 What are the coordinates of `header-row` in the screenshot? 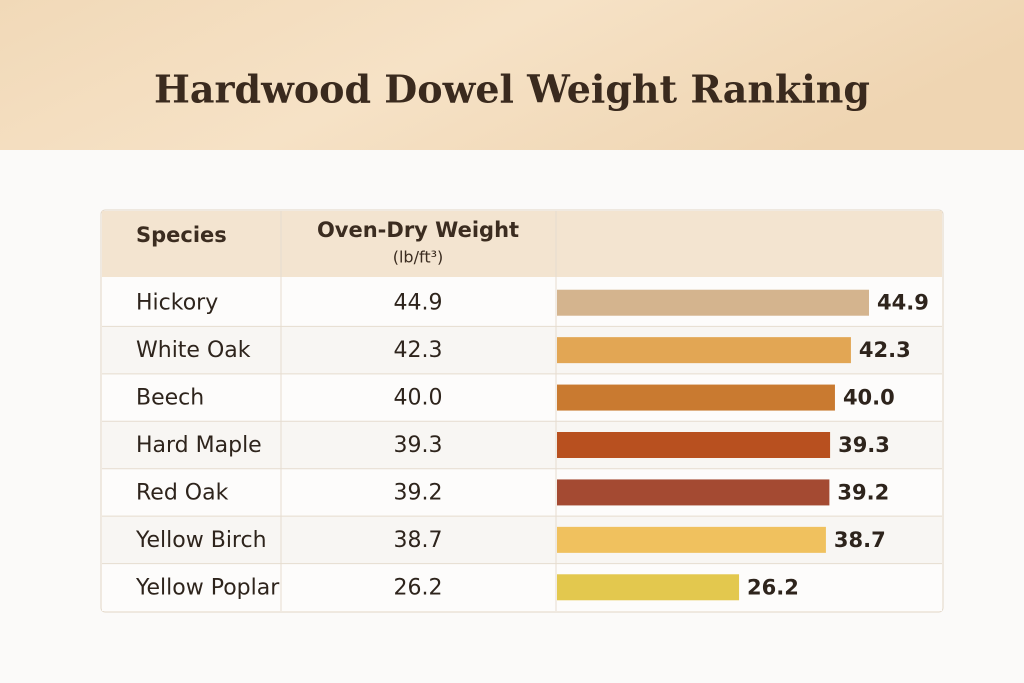 It's located at (522, 244).